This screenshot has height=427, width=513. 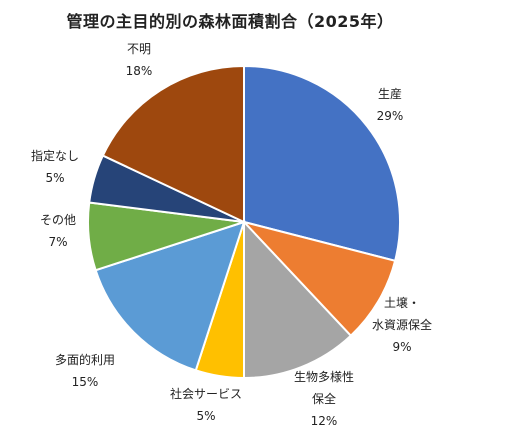 I want to click on slice-value-8: 18%, so click(x=139, y=71).